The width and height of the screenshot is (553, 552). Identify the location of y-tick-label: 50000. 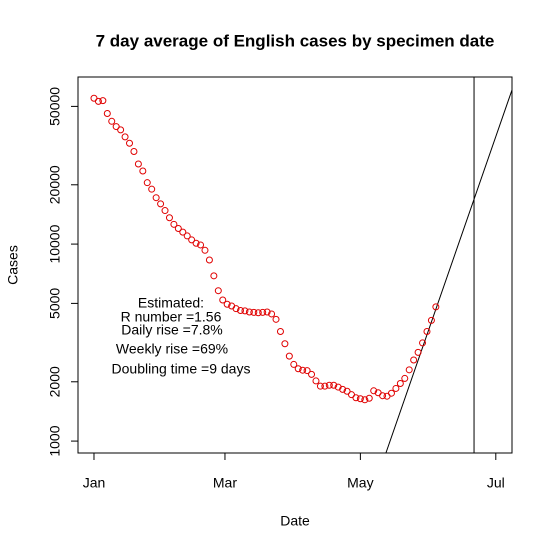
(55, 106).